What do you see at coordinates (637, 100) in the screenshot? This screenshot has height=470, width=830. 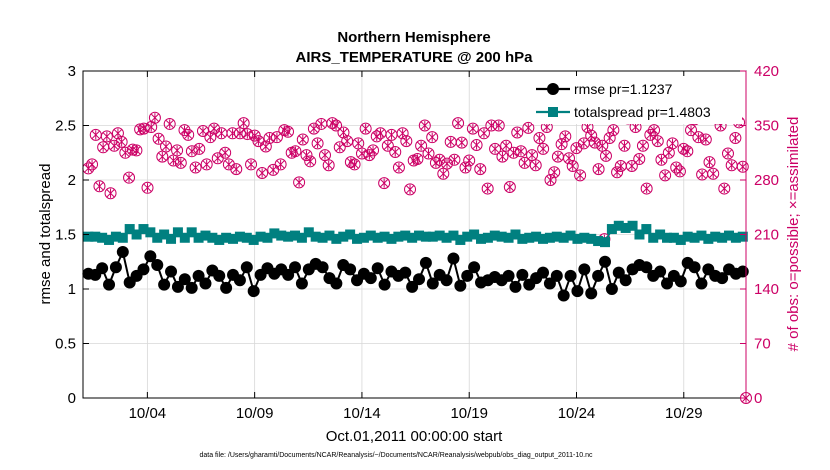 I see `legend: rmse pr=1.1237 totalspread pr=1.4803` at bounding box center [637, 100].